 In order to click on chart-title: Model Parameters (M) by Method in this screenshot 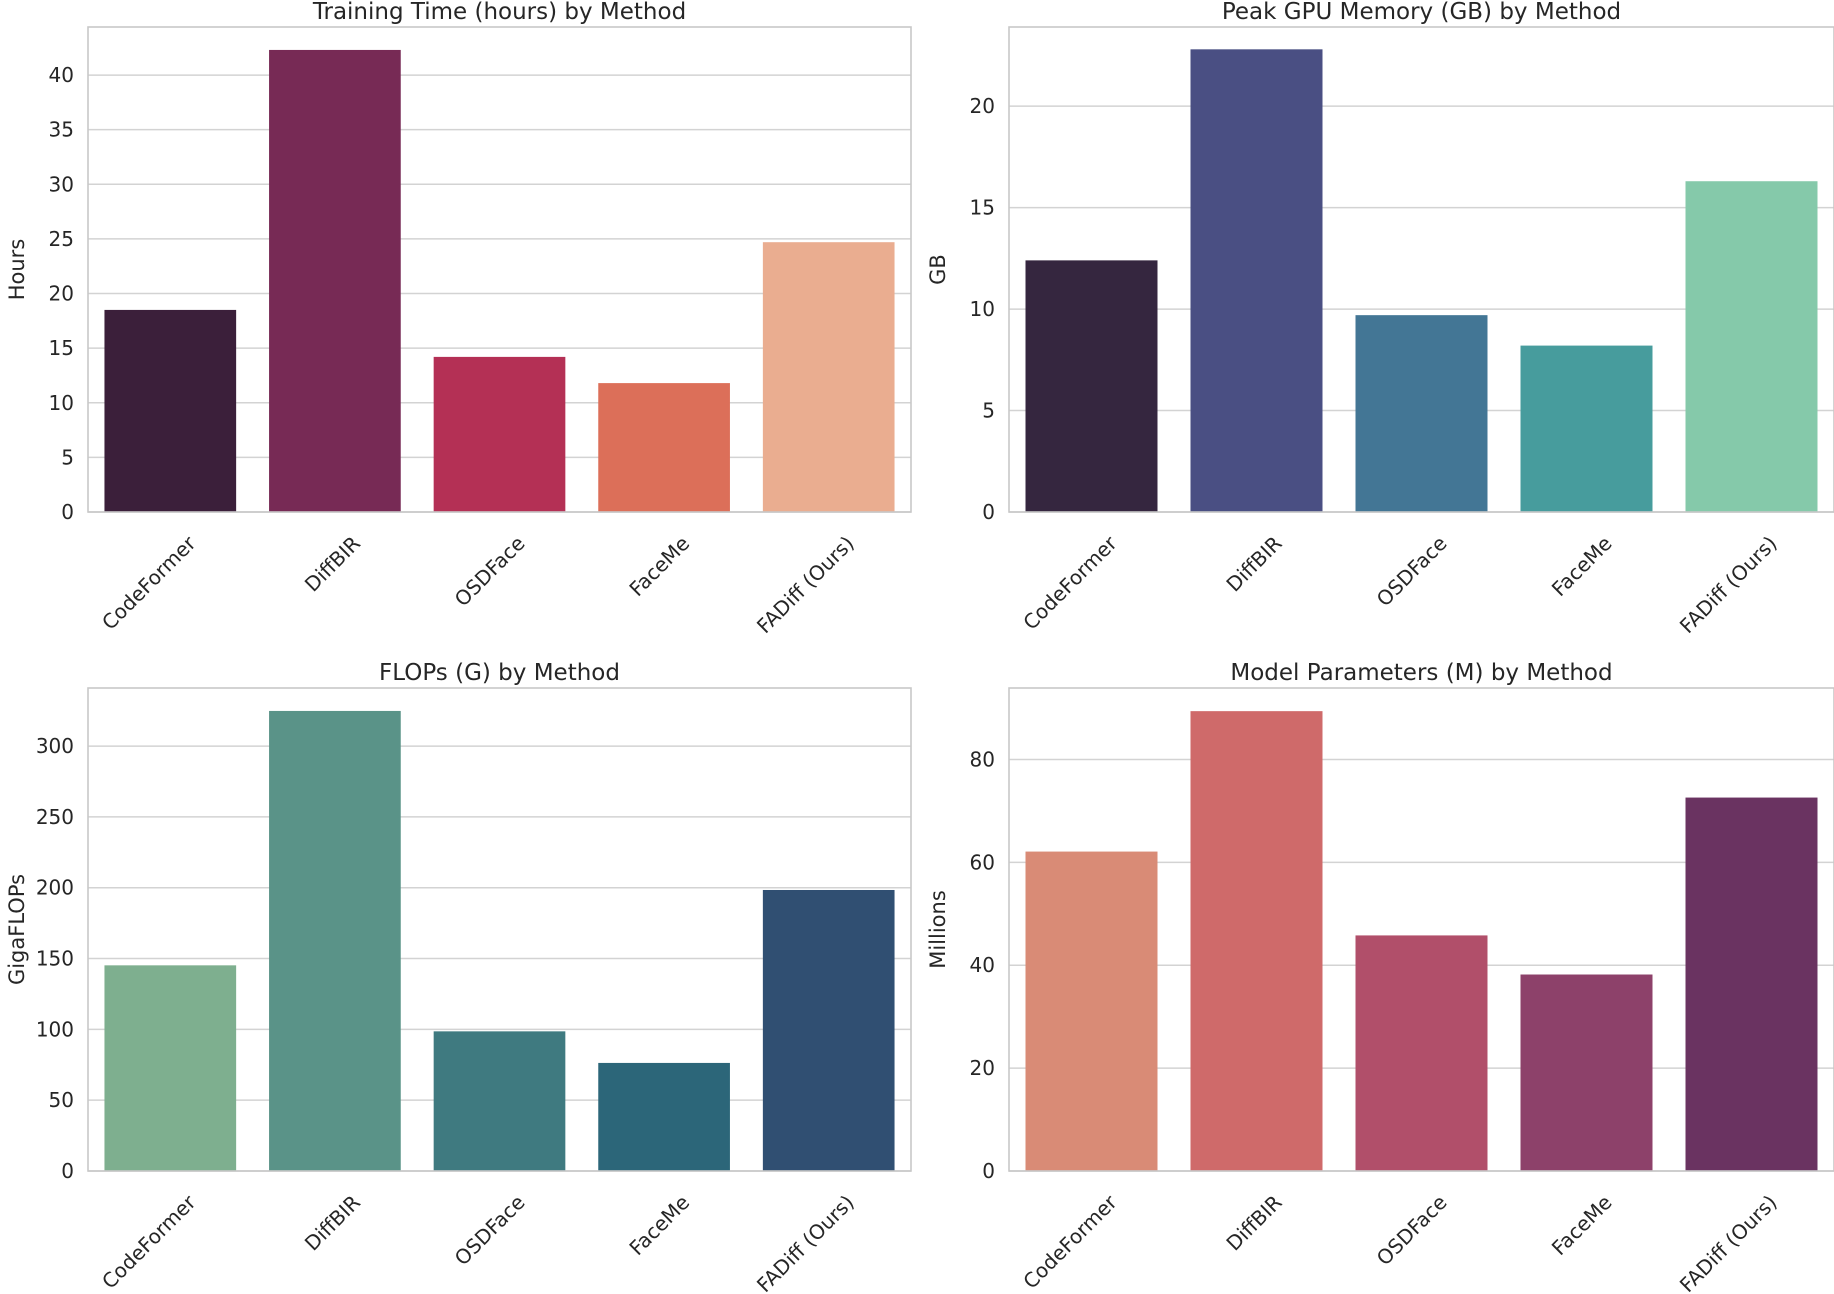, I will do `click(1421, 673)`.